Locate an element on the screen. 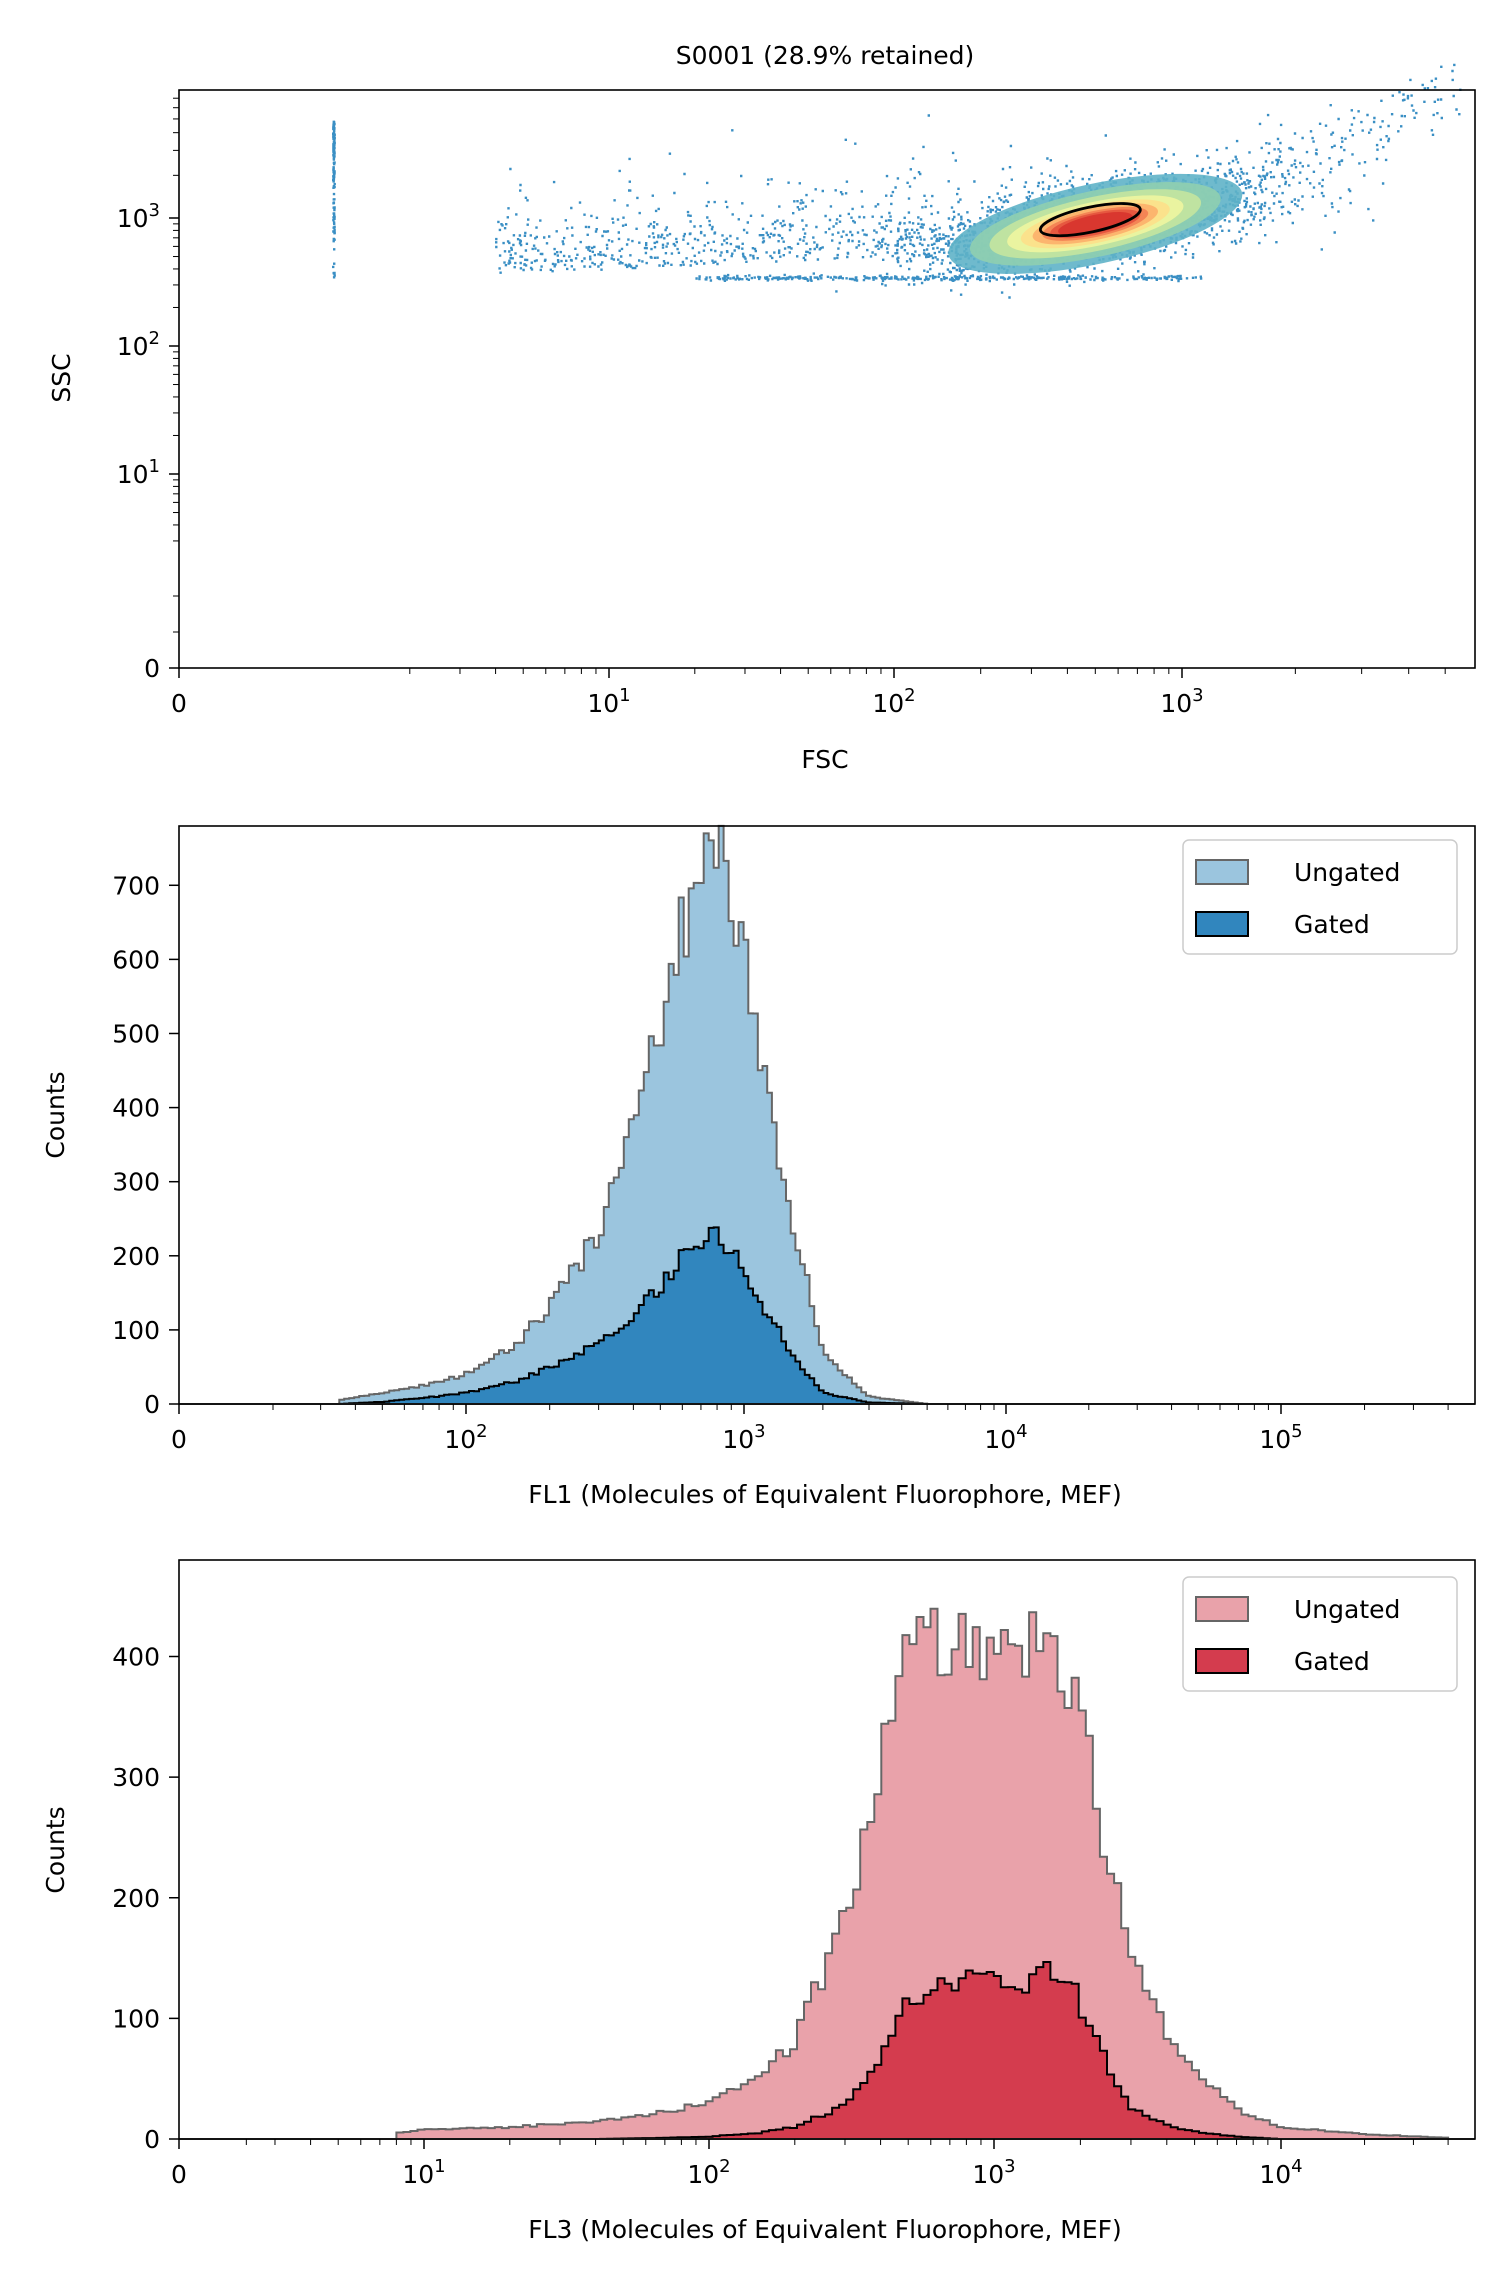 The width and height of the screenshot is (1500, 2280). y-tick-label: 600 is located at coordinates (136, 959).